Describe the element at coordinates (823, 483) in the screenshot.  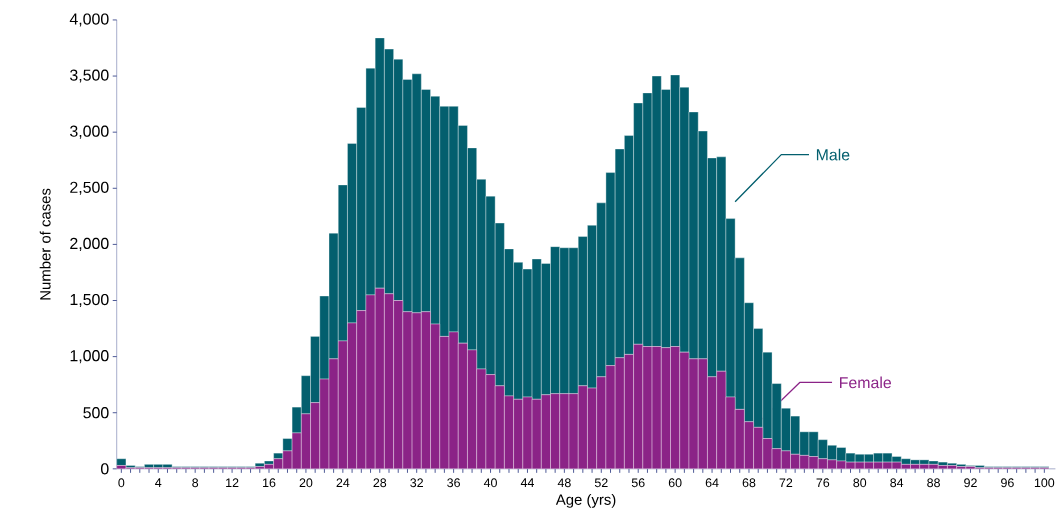
I see `x-tick-label: 76` at that location.